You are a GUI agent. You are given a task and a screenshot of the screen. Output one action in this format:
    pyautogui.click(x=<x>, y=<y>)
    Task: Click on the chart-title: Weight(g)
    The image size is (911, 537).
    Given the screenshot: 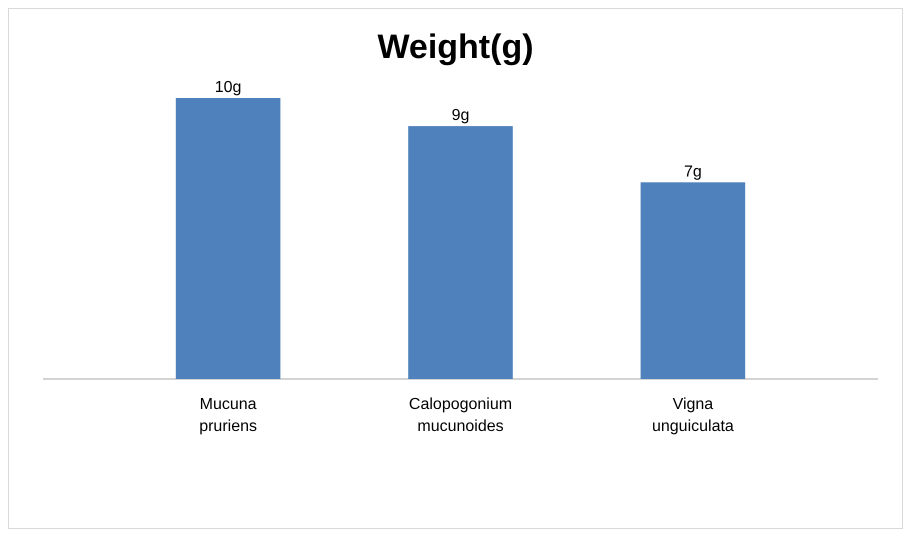 What is the action you would take?
    pyautogui.click(x=455, y=47)
    